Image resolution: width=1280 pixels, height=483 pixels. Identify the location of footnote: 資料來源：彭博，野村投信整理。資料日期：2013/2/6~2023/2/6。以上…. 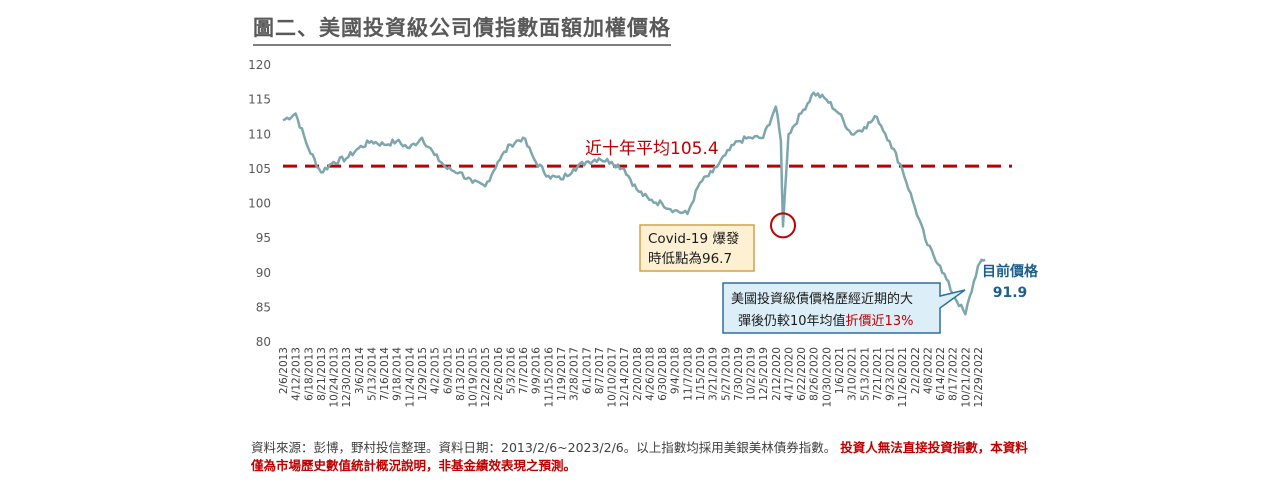
(641, 457).